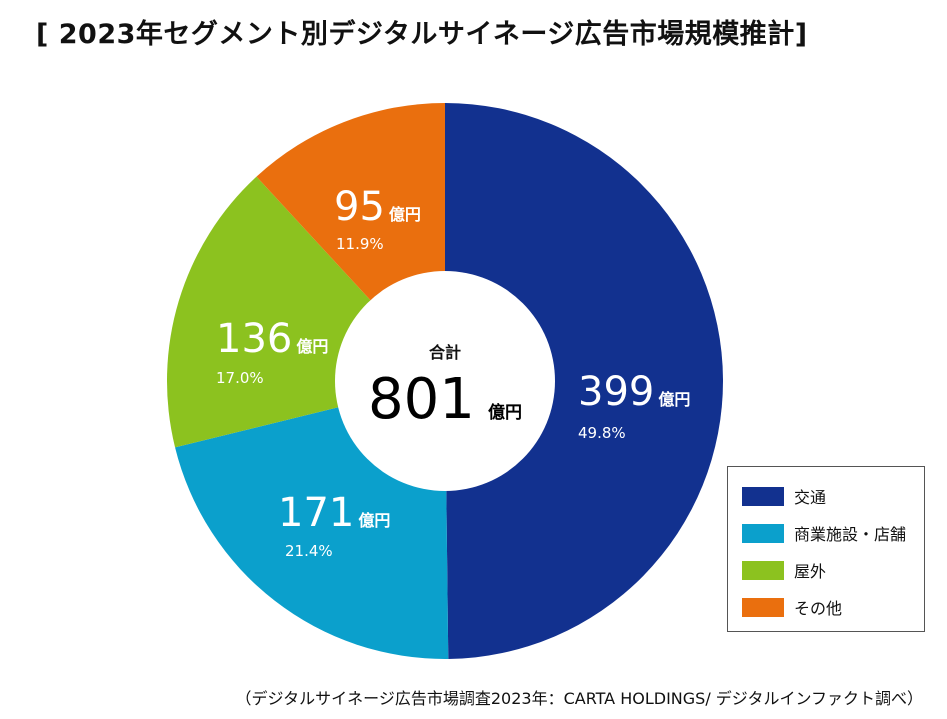  I want to click on legend-swatch-commercial, so click(763, 533).